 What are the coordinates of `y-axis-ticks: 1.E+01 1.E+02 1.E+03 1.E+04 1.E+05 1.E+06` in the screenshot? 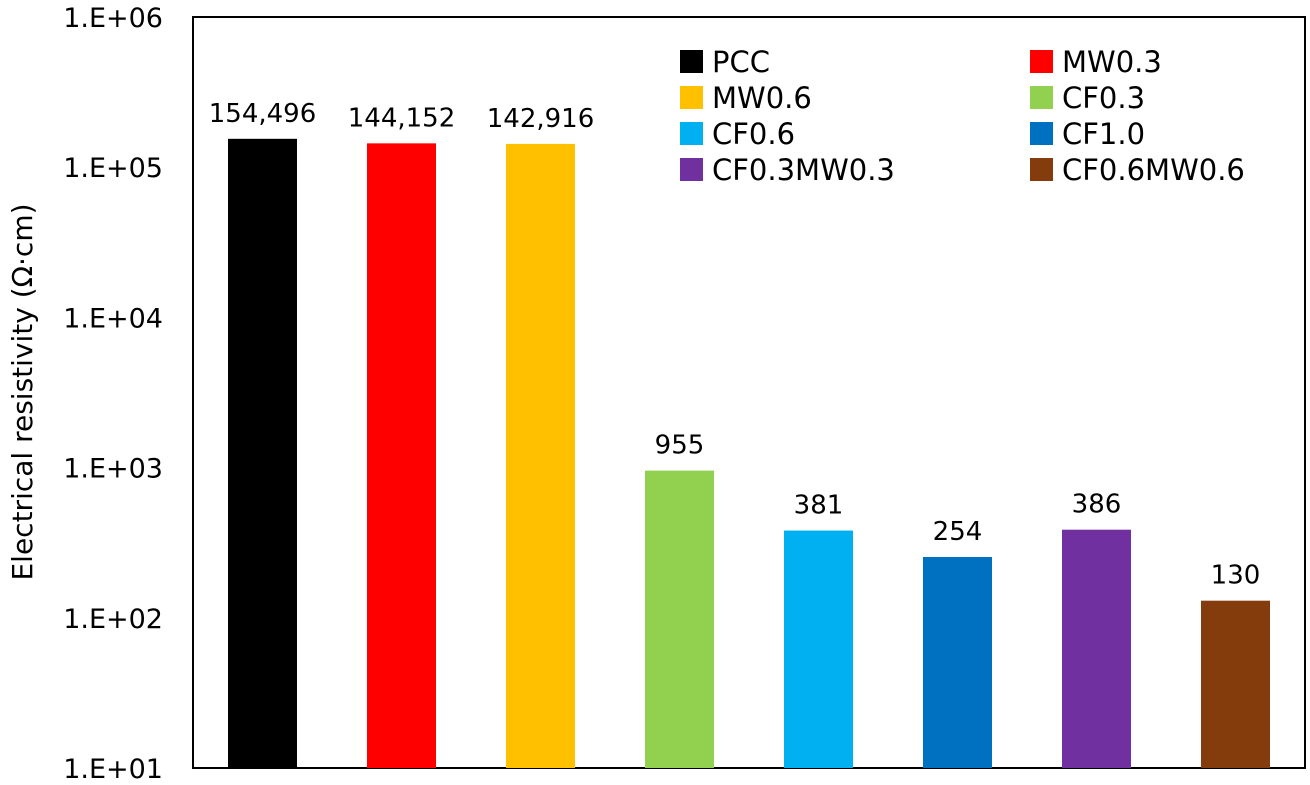 It's located at (113, 394).